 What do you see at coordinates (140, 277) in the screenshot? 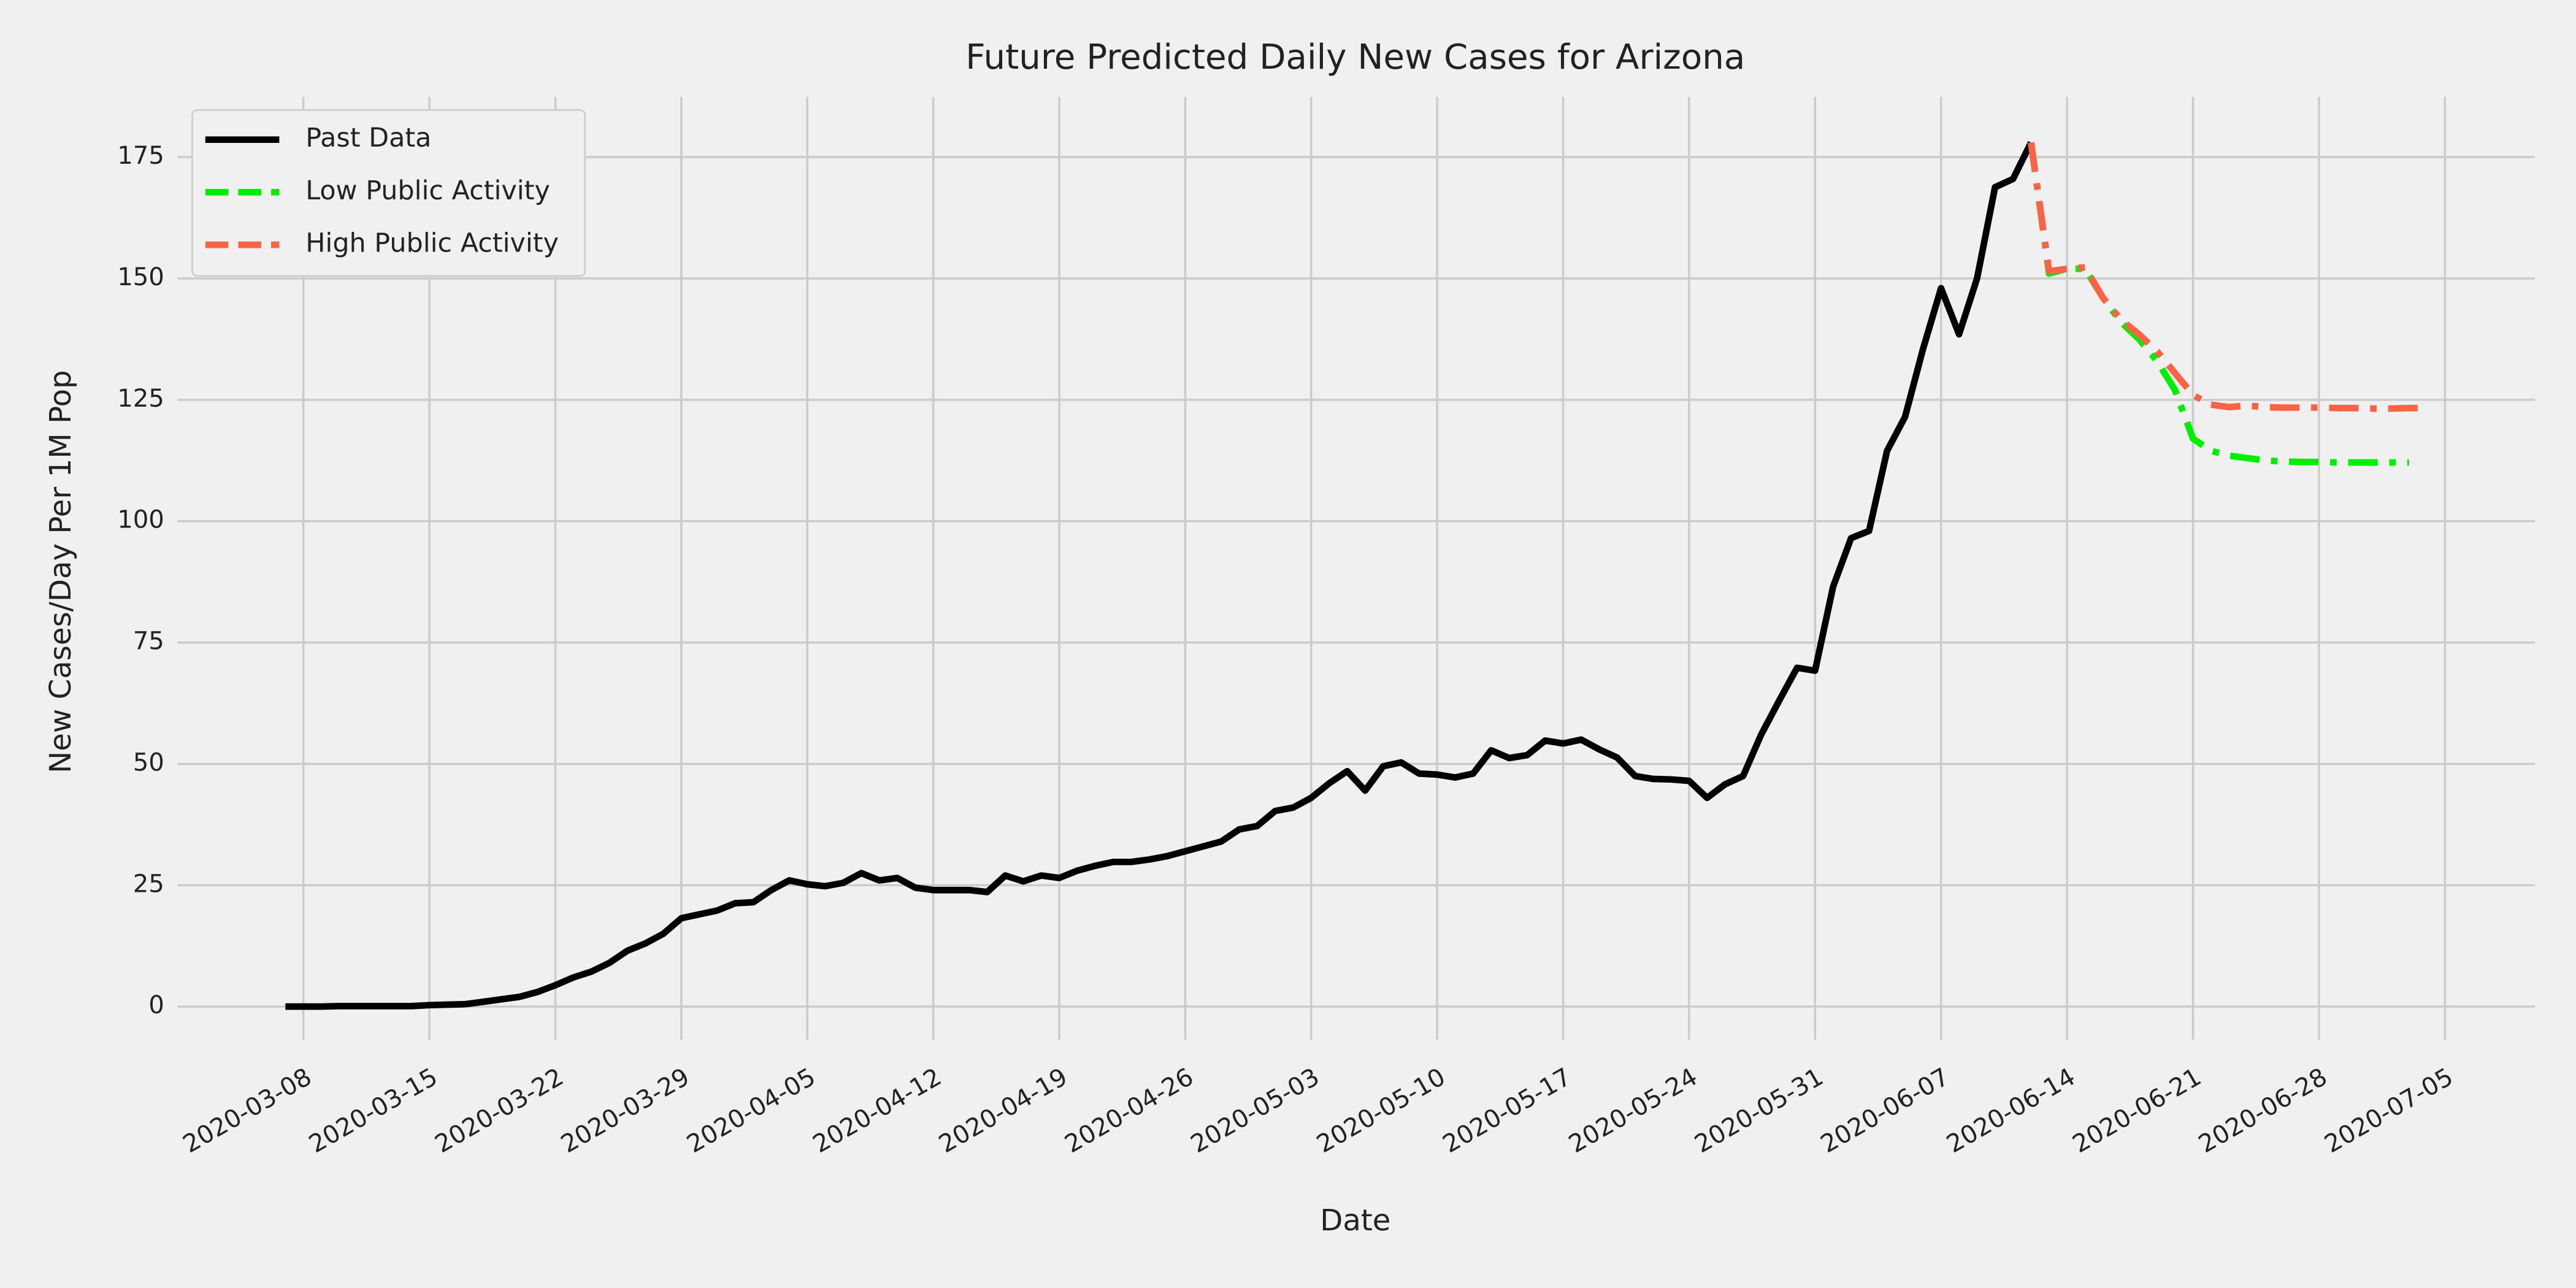
I see `y-tick-label: 150` at bounding box center [140, 277].